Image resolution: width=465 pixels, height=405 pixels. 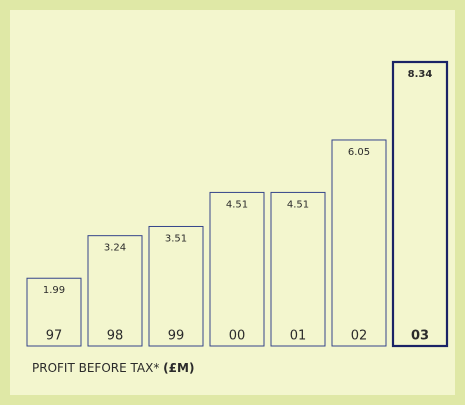 What do you see at coordinates (176, 238) in the screenshot?
I see `value-label: 3.51` at bounding box center [176, 238].